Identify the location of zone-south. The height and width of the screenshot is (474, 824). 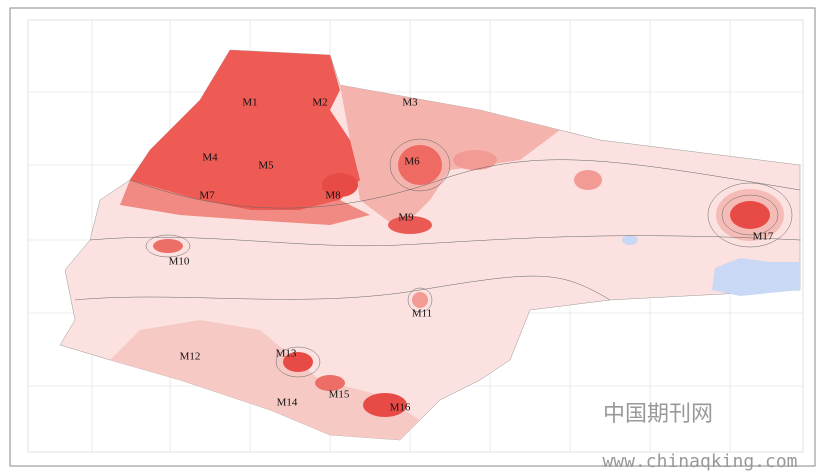
(265, 380).